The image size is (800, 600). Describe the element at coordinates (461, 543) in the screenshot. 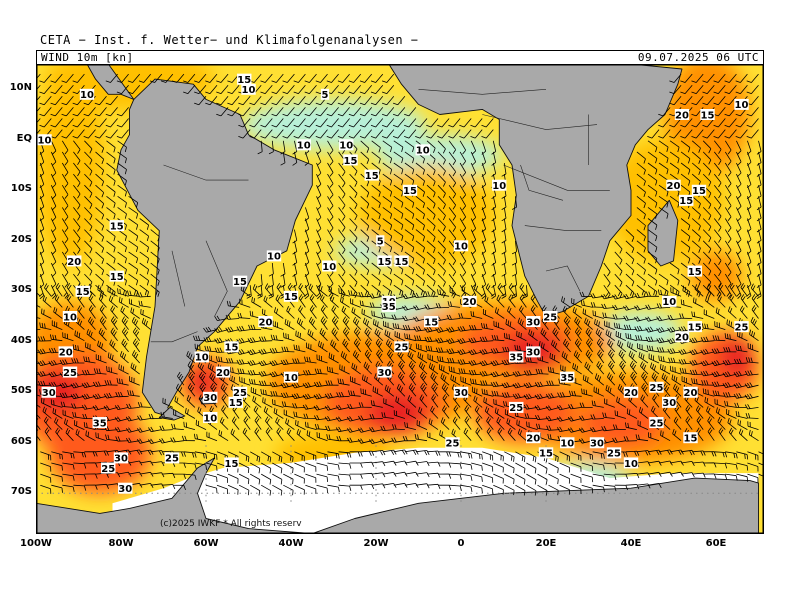

I see `longitude-label: 0` at that location.